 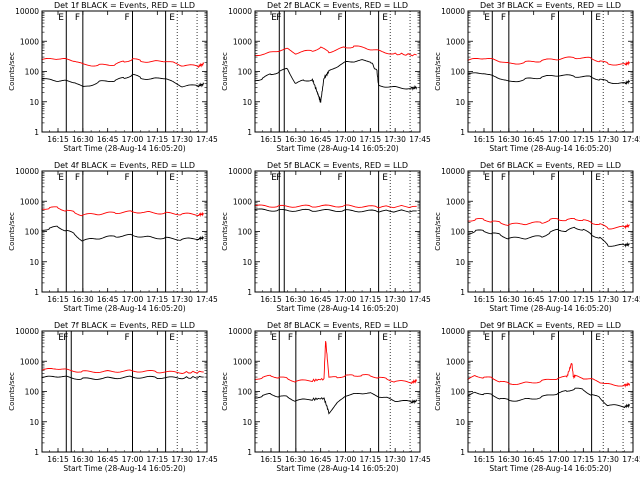 I want to click on y-tick-label: 1000, so click(x=242, y=361).